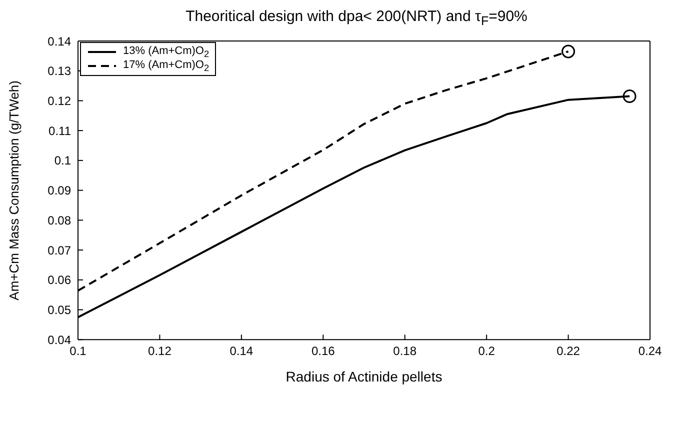 This screenshot has height=430, width=673. I want to click on y-tick-label: 0.05, so click(60, 310).